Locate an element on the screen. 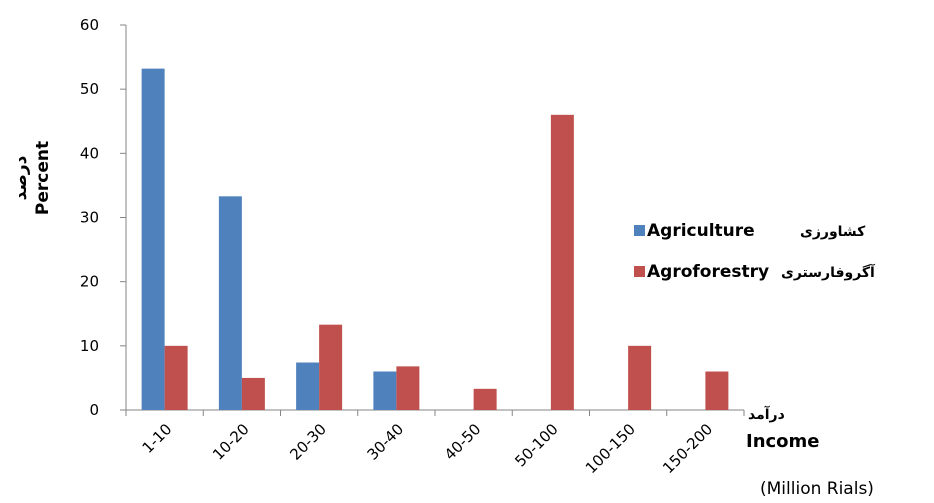  x-tick-label: 40-50 is located at coordinates (463, 442).